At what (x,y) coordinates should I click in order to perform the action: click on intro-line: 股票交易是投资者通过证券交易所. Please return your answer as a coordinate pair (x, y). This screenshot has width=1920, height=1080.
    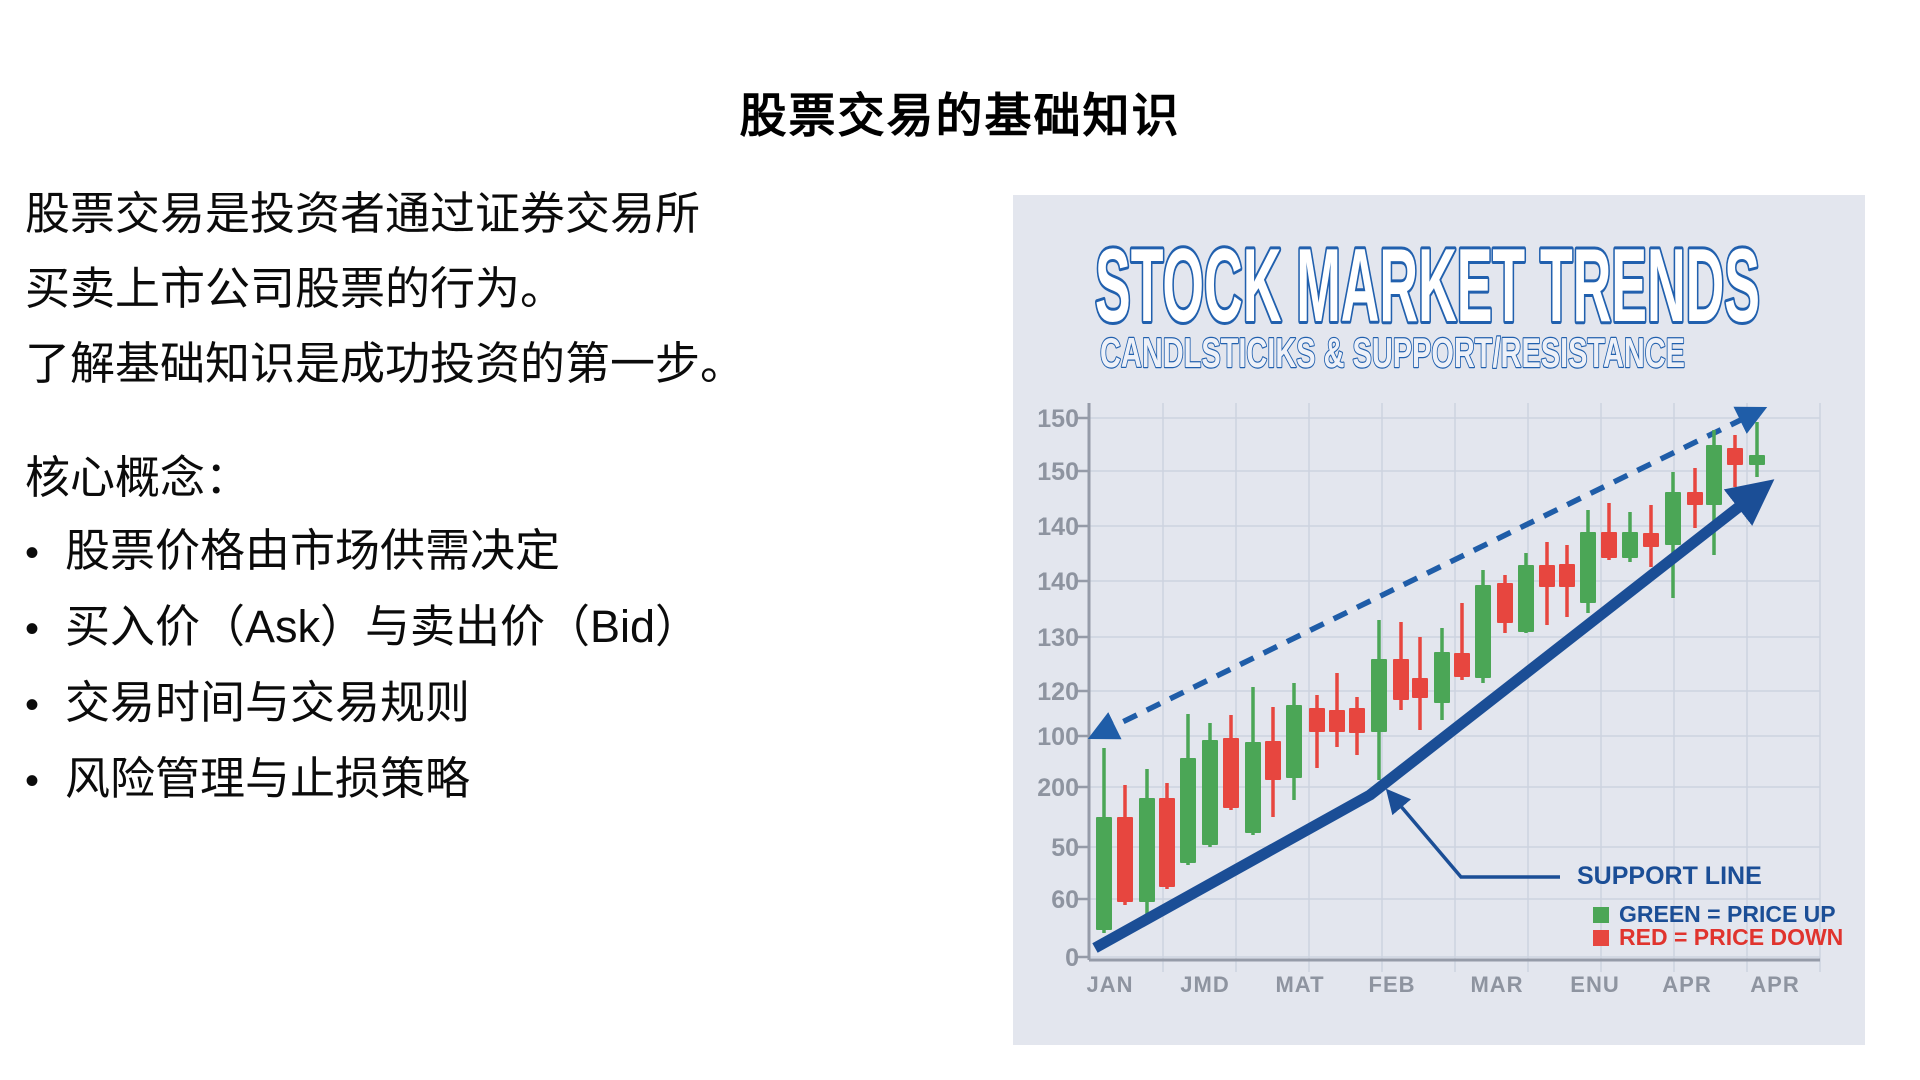
    Looking at the image, I should click on (363, 213).